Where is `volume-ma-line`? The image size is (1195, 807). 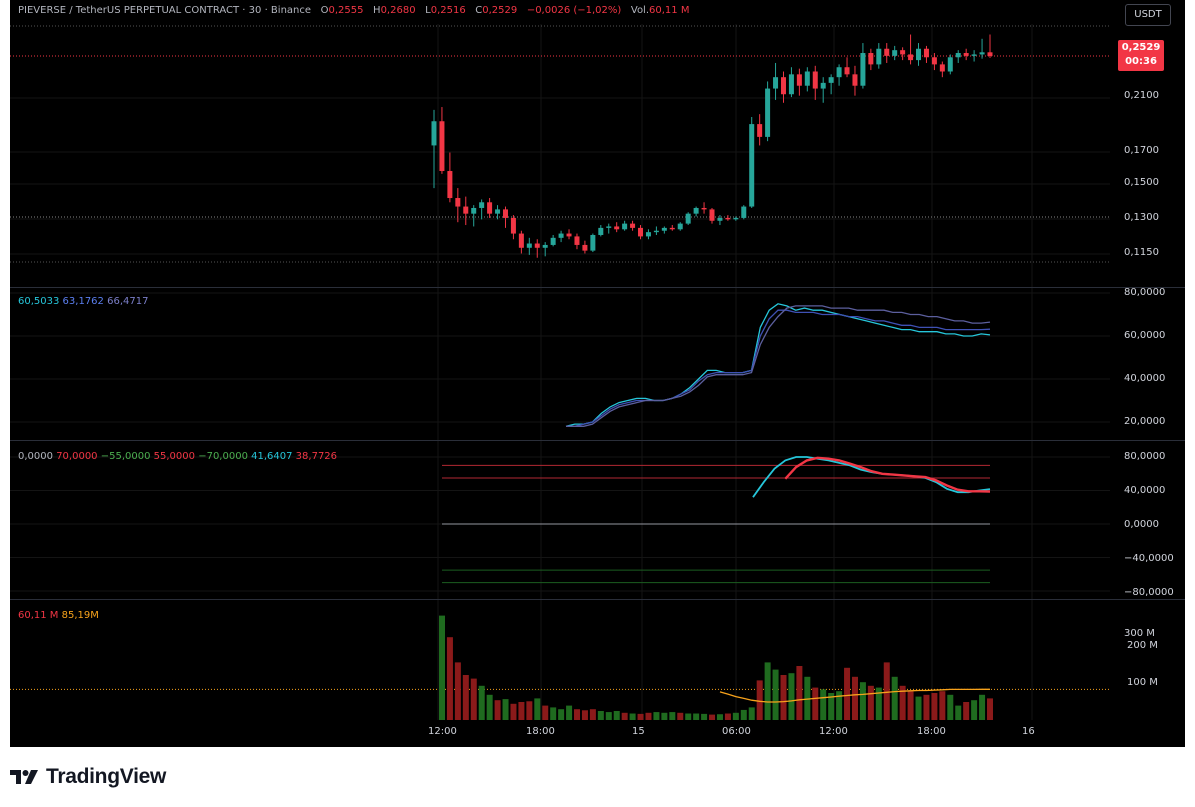 volume-ma-line is located at coordinates (854, 695).